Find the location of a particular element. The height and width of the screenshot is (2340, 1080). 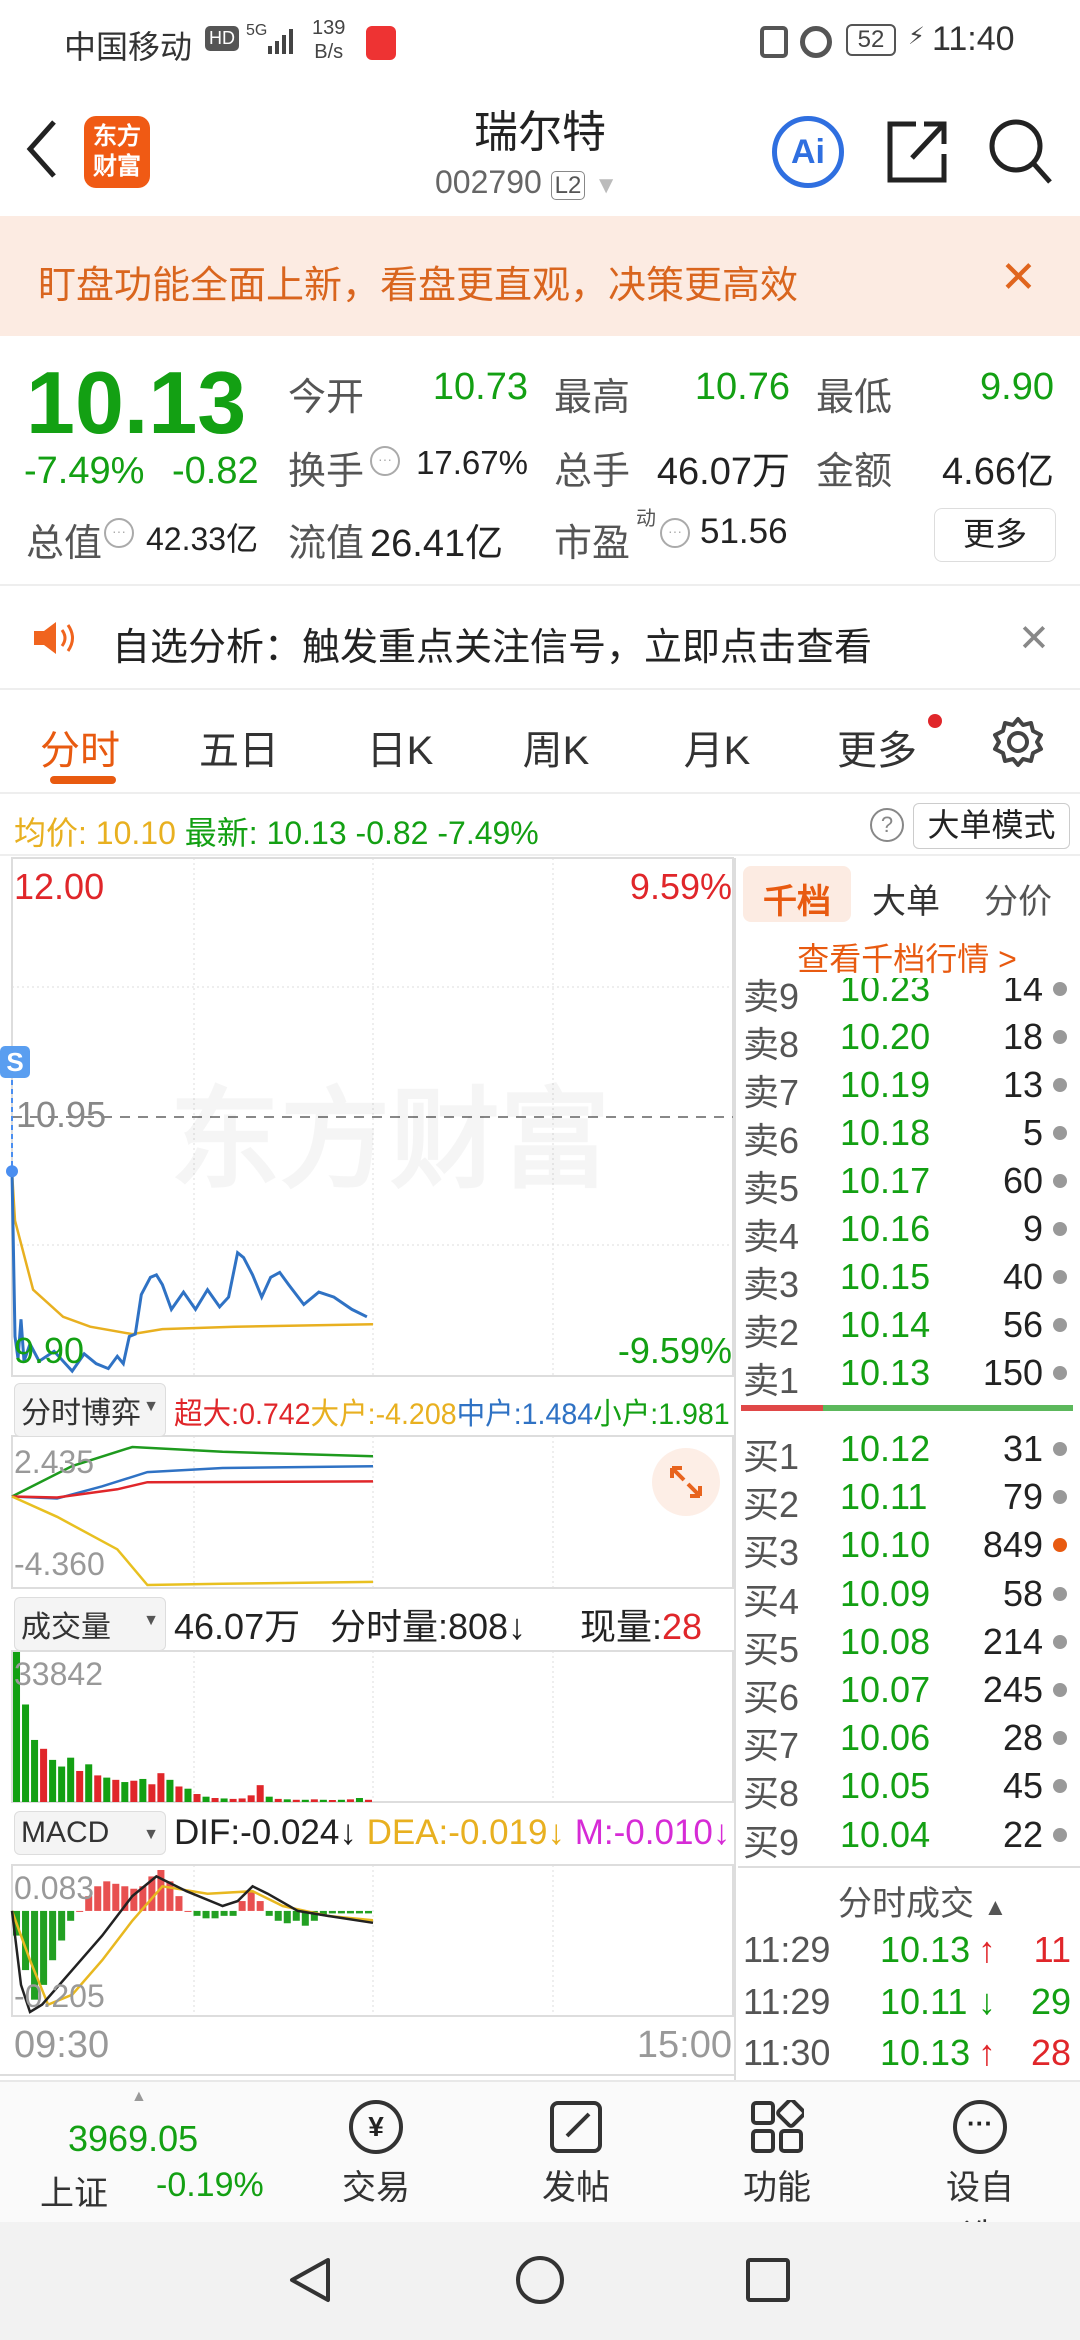

order-row: 卖3 10.15 40 is located at coordinates (909, 1280).